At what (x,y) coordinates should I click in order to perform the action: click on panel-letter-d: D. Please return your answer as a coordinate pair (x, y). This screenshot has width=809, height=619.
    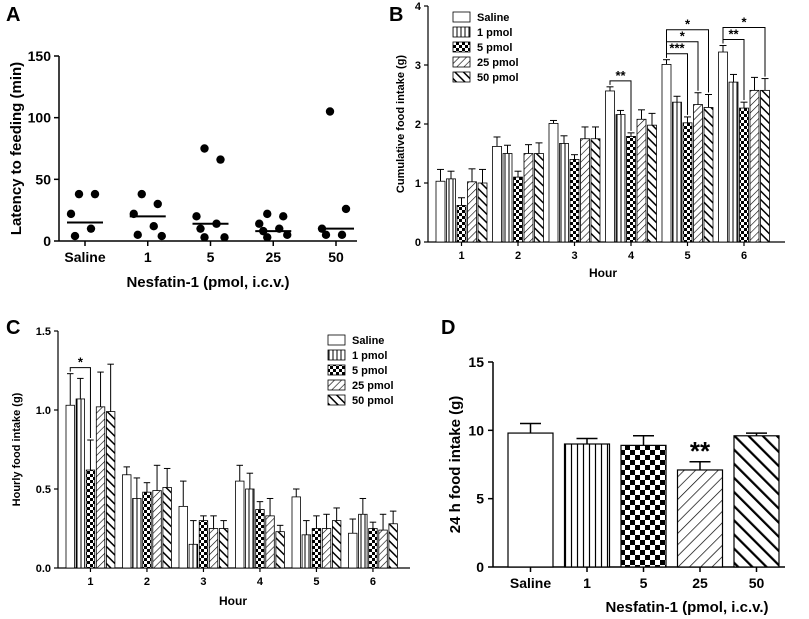
    Looking at the image, I should click on (448, 328).